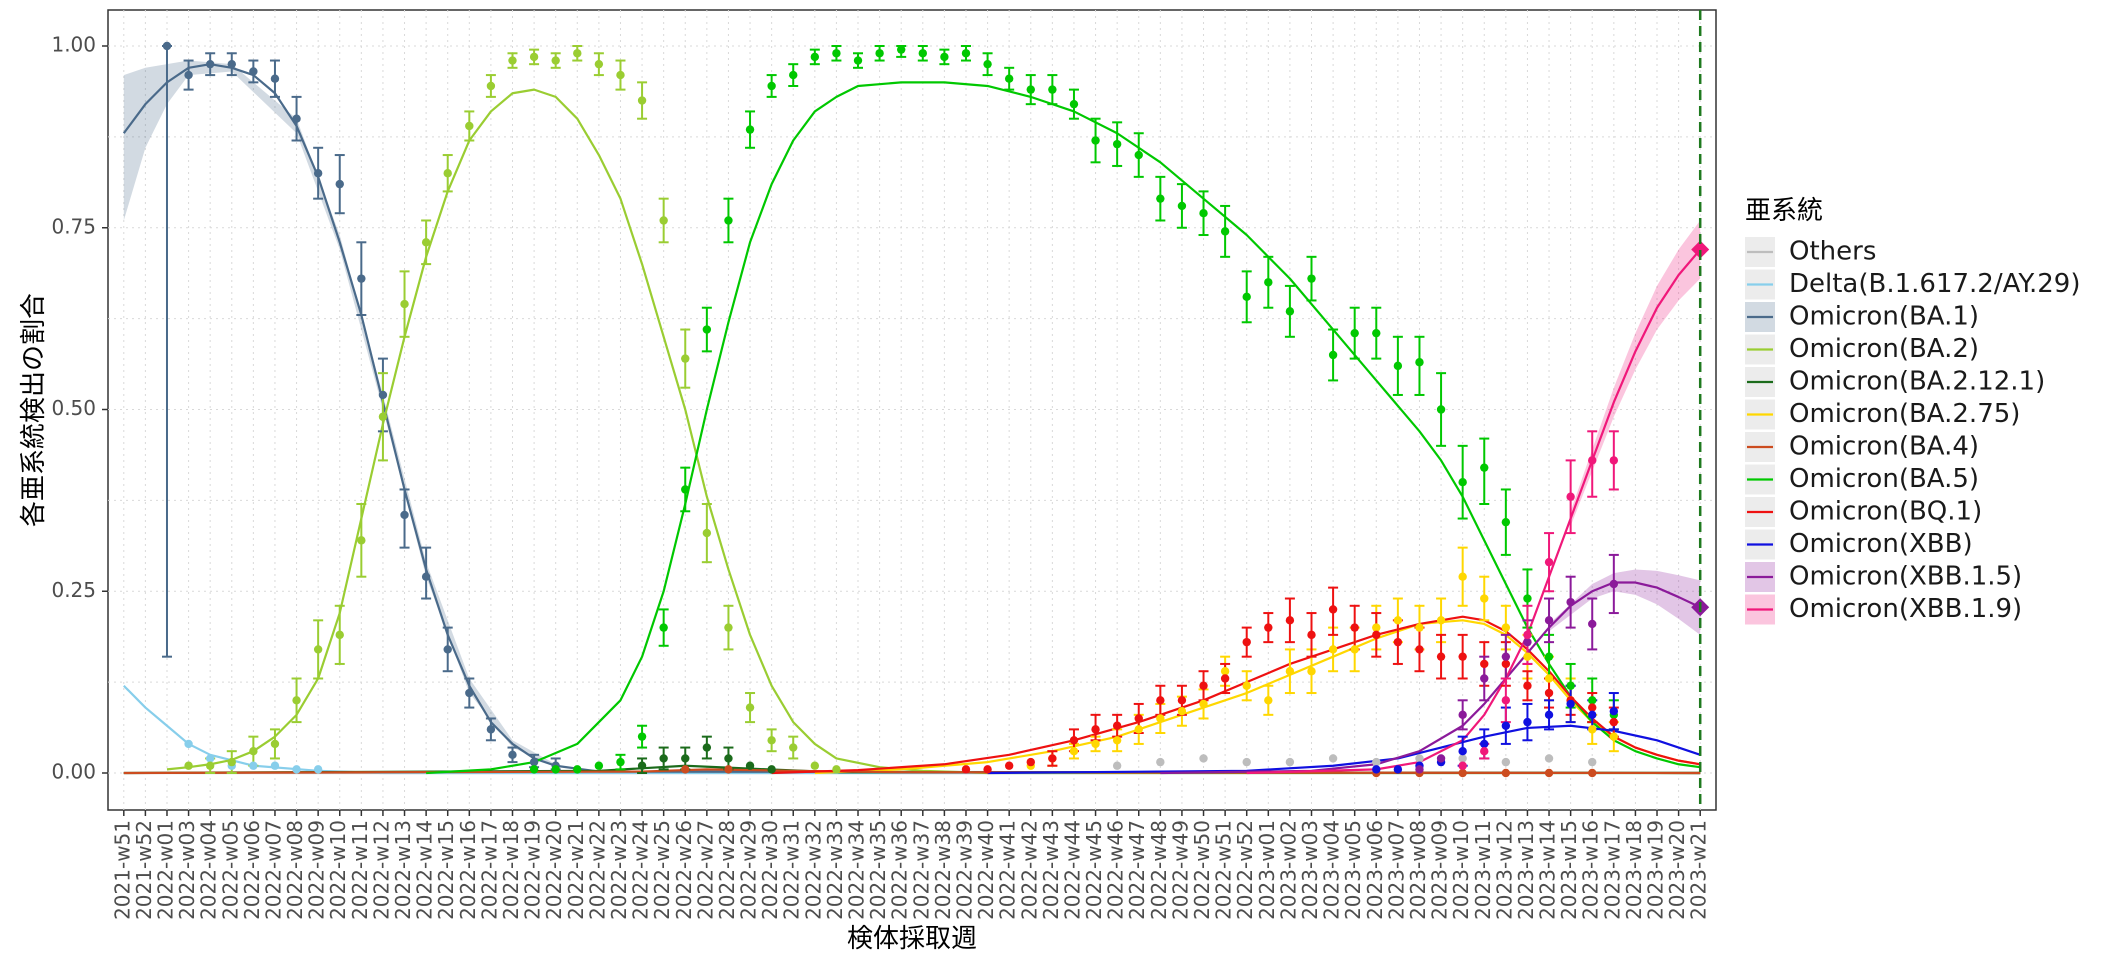 The height and width of the screenshot is (955, 2111). Describe the element at coordinates (165, 870) in the screenshot. I see `x-tick-label: 2022-w01` at that location.